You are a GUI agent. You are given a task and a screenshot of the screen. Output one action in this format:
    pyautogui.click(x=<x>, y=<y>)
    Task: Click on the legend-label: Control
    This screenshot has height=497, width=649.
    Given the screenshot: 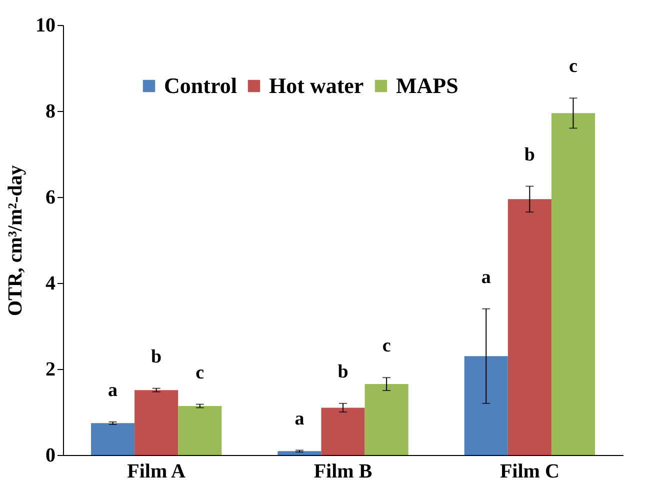 What is the action you would take?
    pyautogui.click(x=200, y=85)
    